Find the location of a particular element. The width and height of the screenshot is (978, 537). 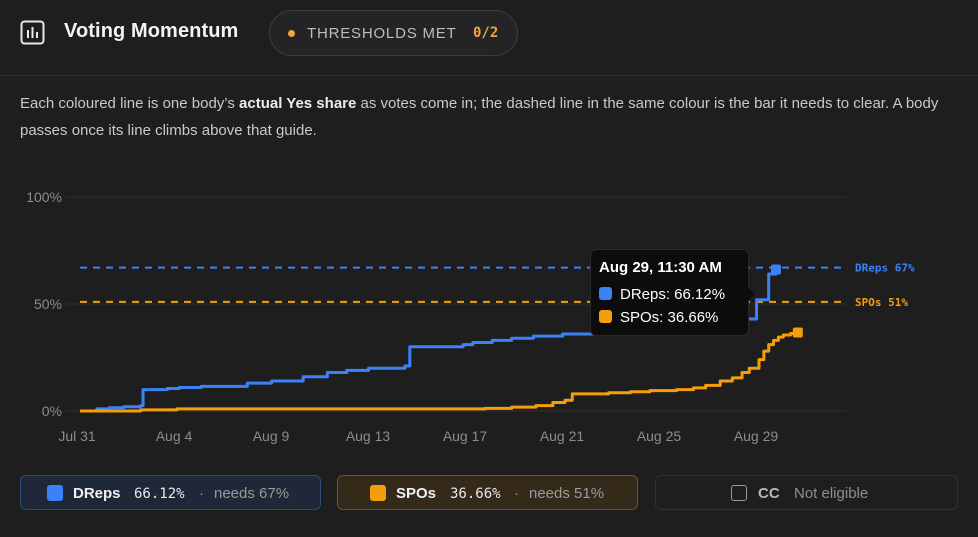

x-tick-label: Aug 25 is located at coordinates (659, 436).